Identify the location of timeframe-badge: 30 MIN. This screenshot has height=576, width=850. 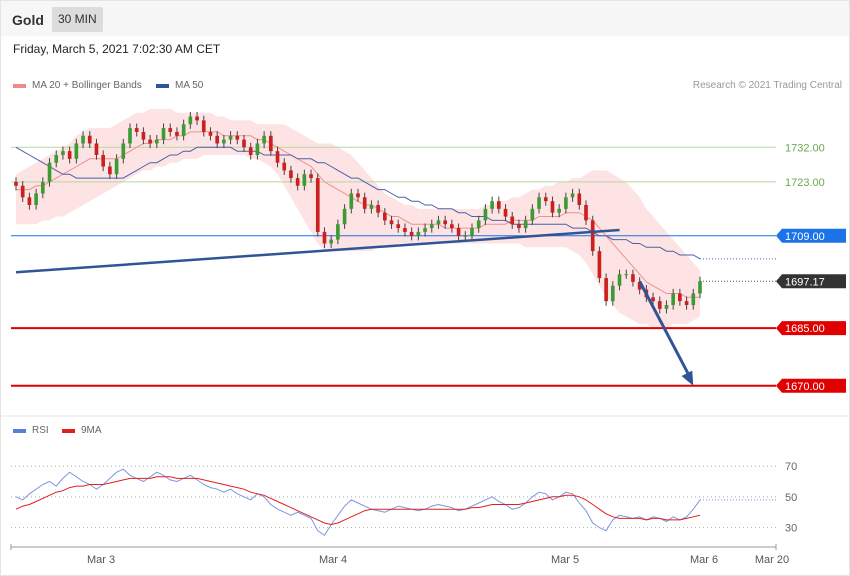
(77, 19).